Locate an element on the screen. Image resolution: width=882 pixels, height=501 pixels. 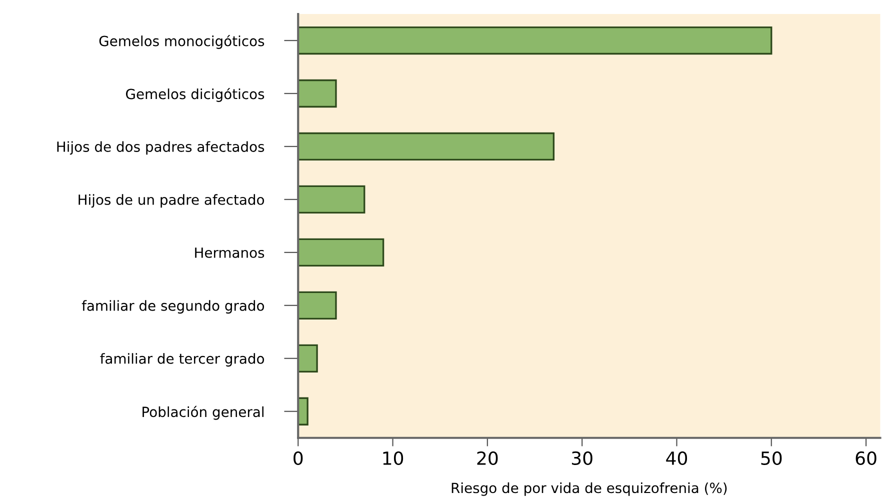
y-tick-label: familiar de tercer grado is located at coordinates (182, 360).